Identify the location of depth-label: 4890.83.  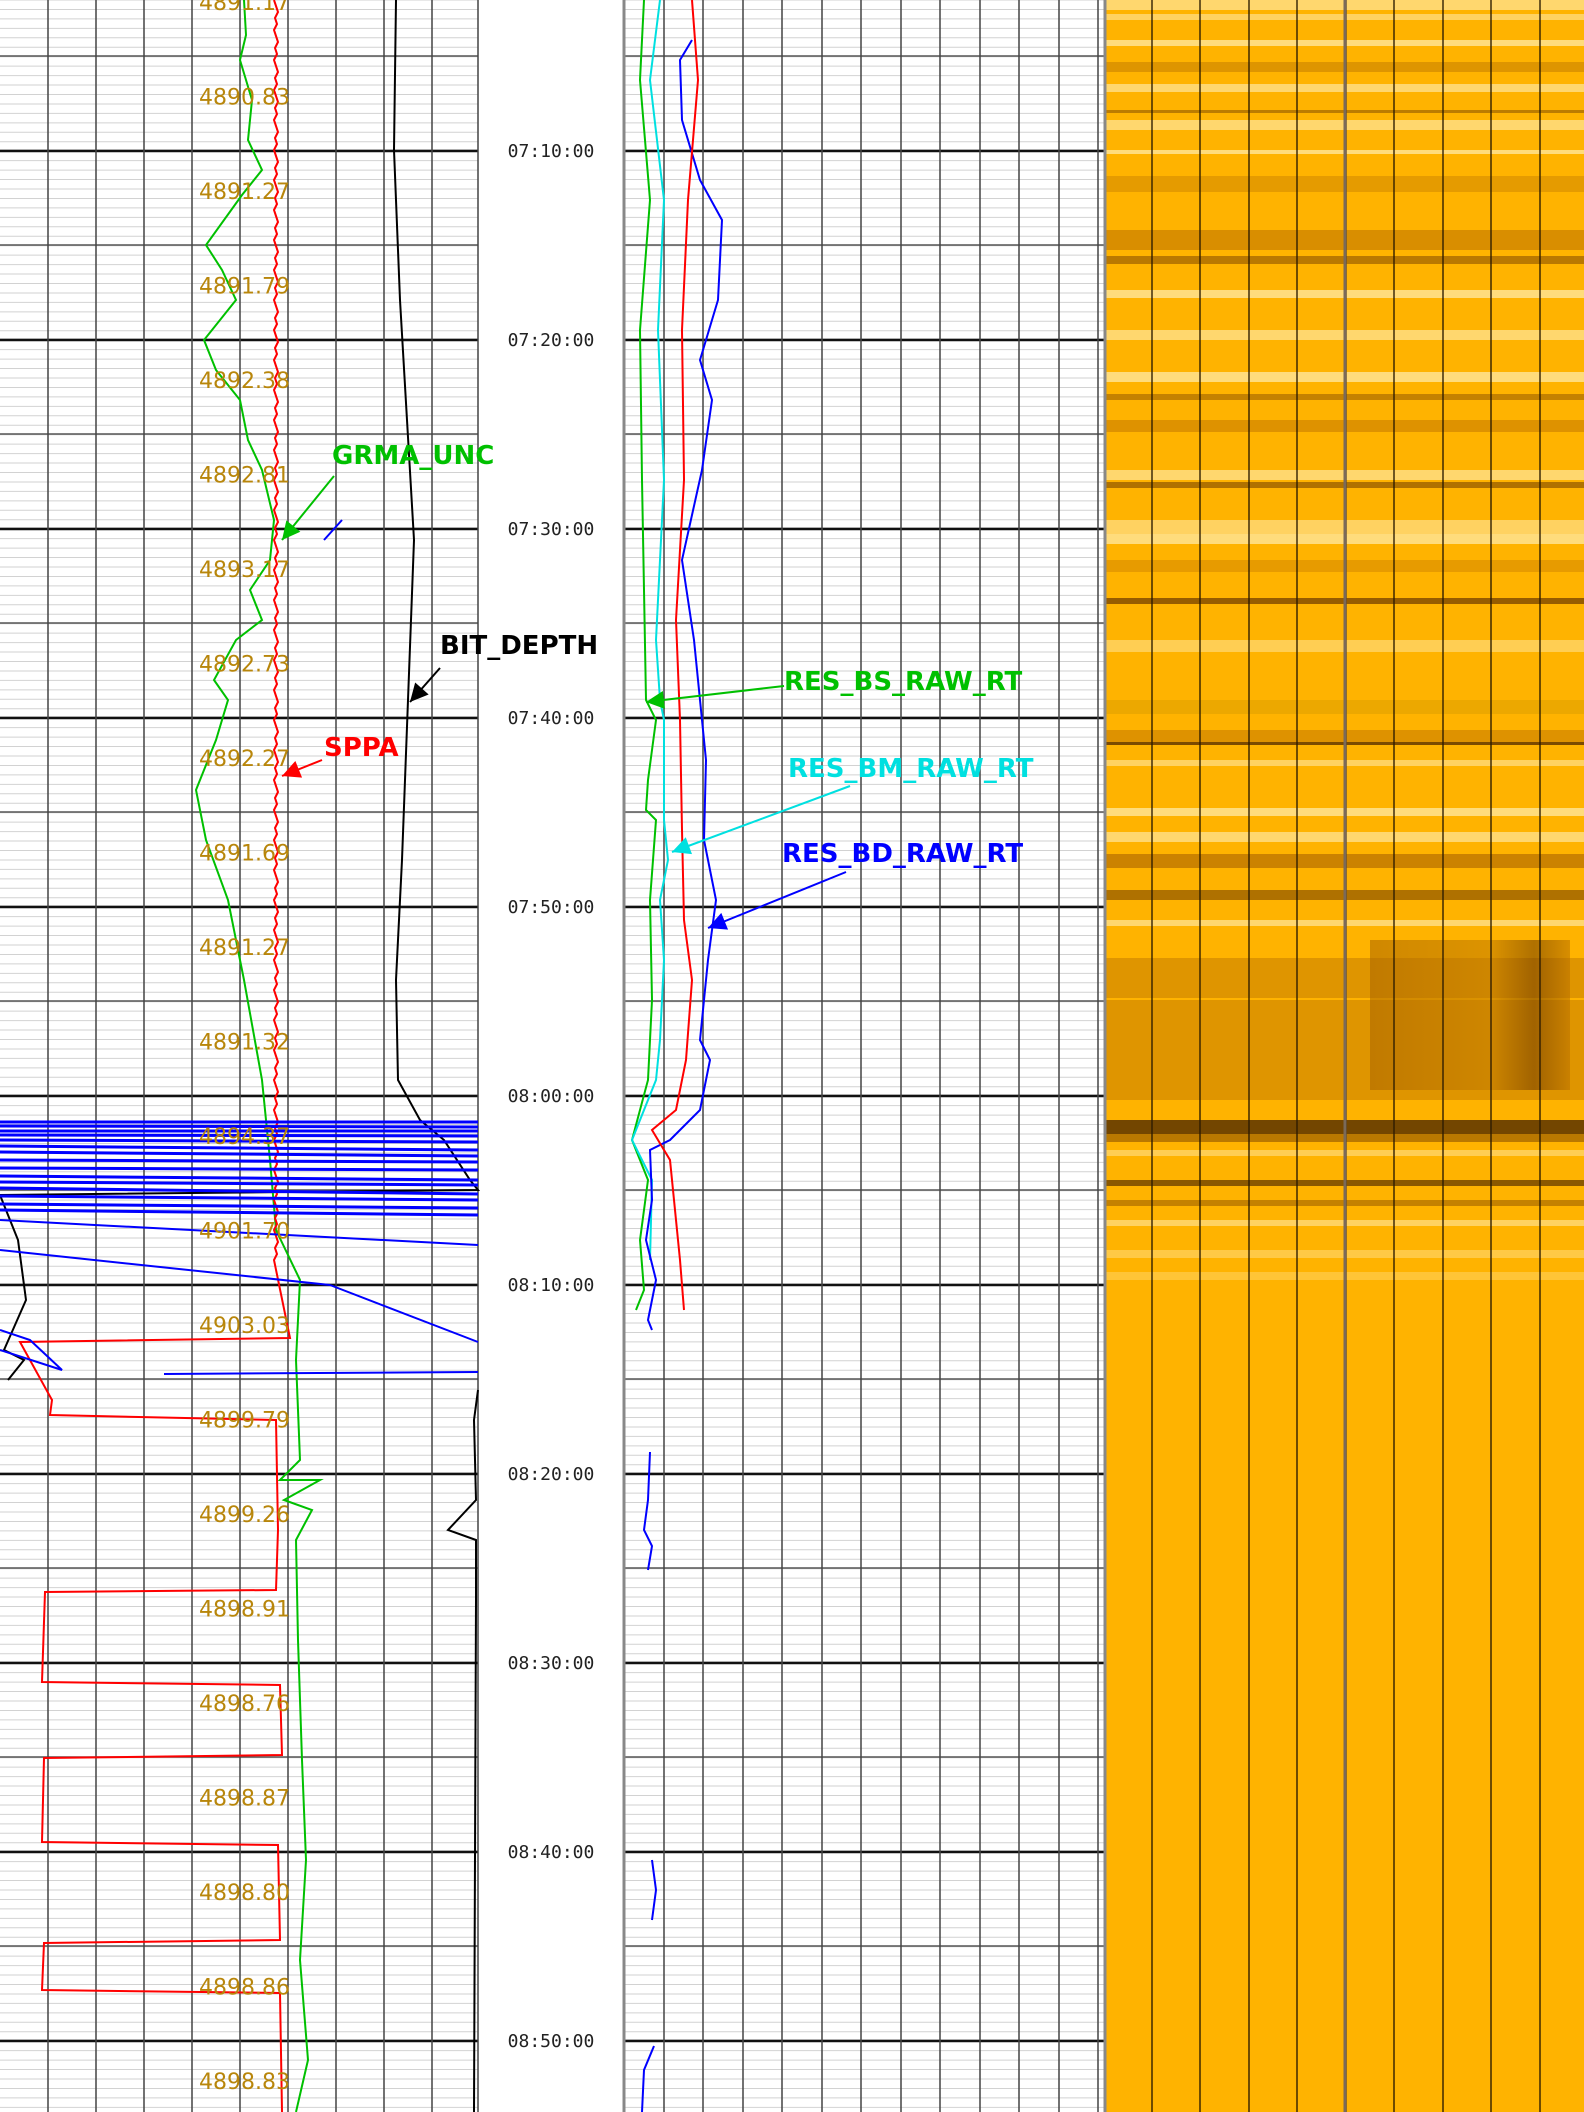
(244, 98).